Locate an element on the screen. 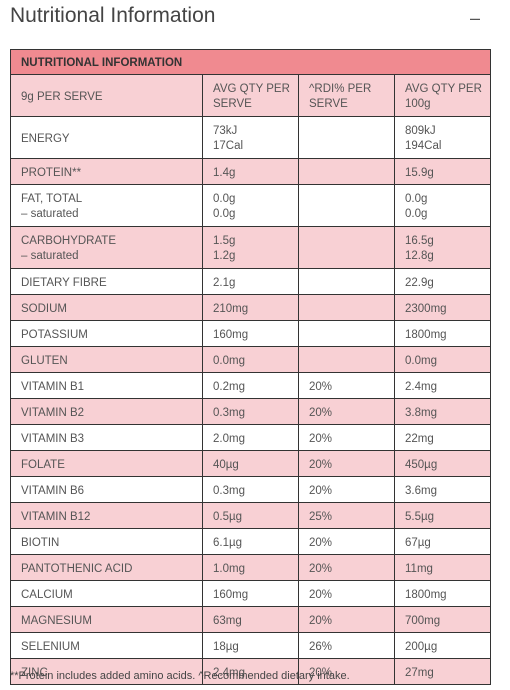 The height and width of the screenshot is (690, 510). per-serve-value: 1.4g is located at coordinates (250, 171).